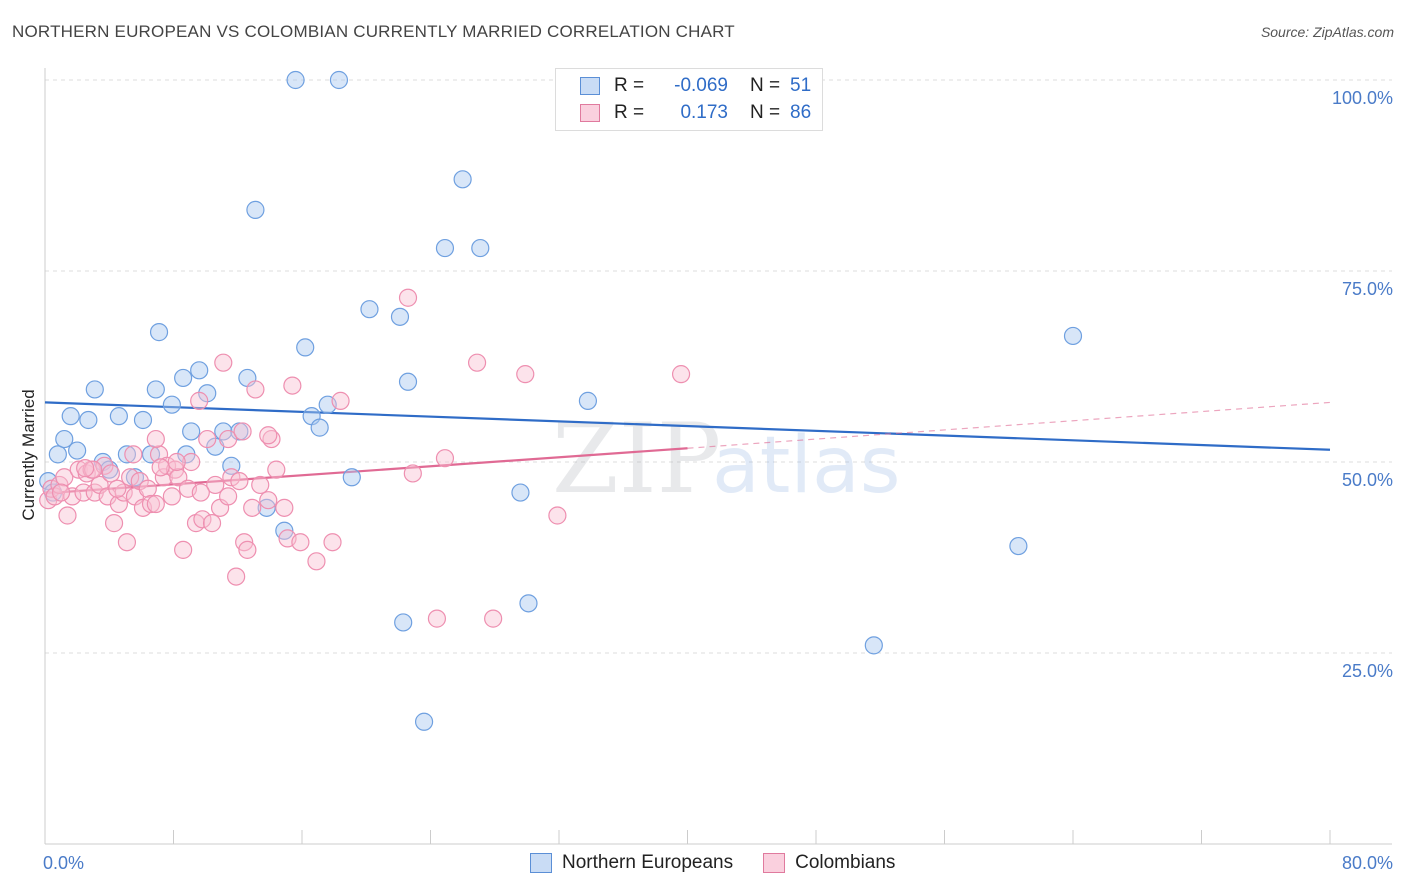 This screenshot has width=1406, height=892. What do you see at coordinates (28, 454) in the screenshot?
I see `y-axis-label: Currently Married` at bounding box center [28, 454].